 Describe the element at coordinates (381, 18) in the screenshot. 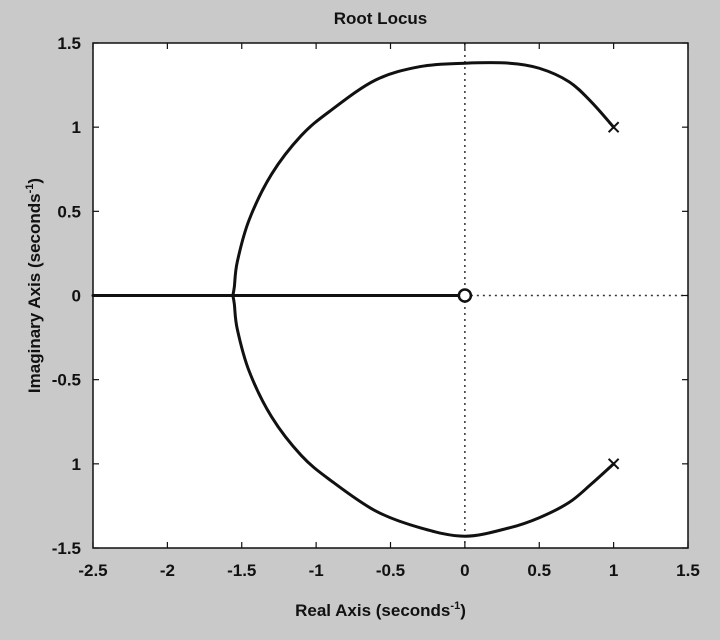

I see `chart-title: Root Locus` at that location.